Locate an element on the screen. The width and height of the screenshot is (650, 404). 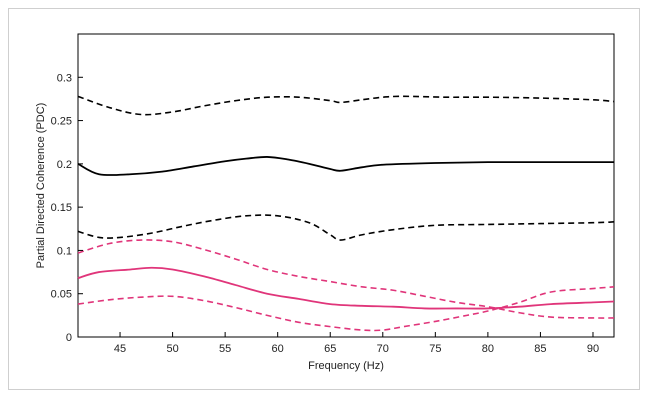
x-tick-label: 55 is located at coordinates (225, 349).